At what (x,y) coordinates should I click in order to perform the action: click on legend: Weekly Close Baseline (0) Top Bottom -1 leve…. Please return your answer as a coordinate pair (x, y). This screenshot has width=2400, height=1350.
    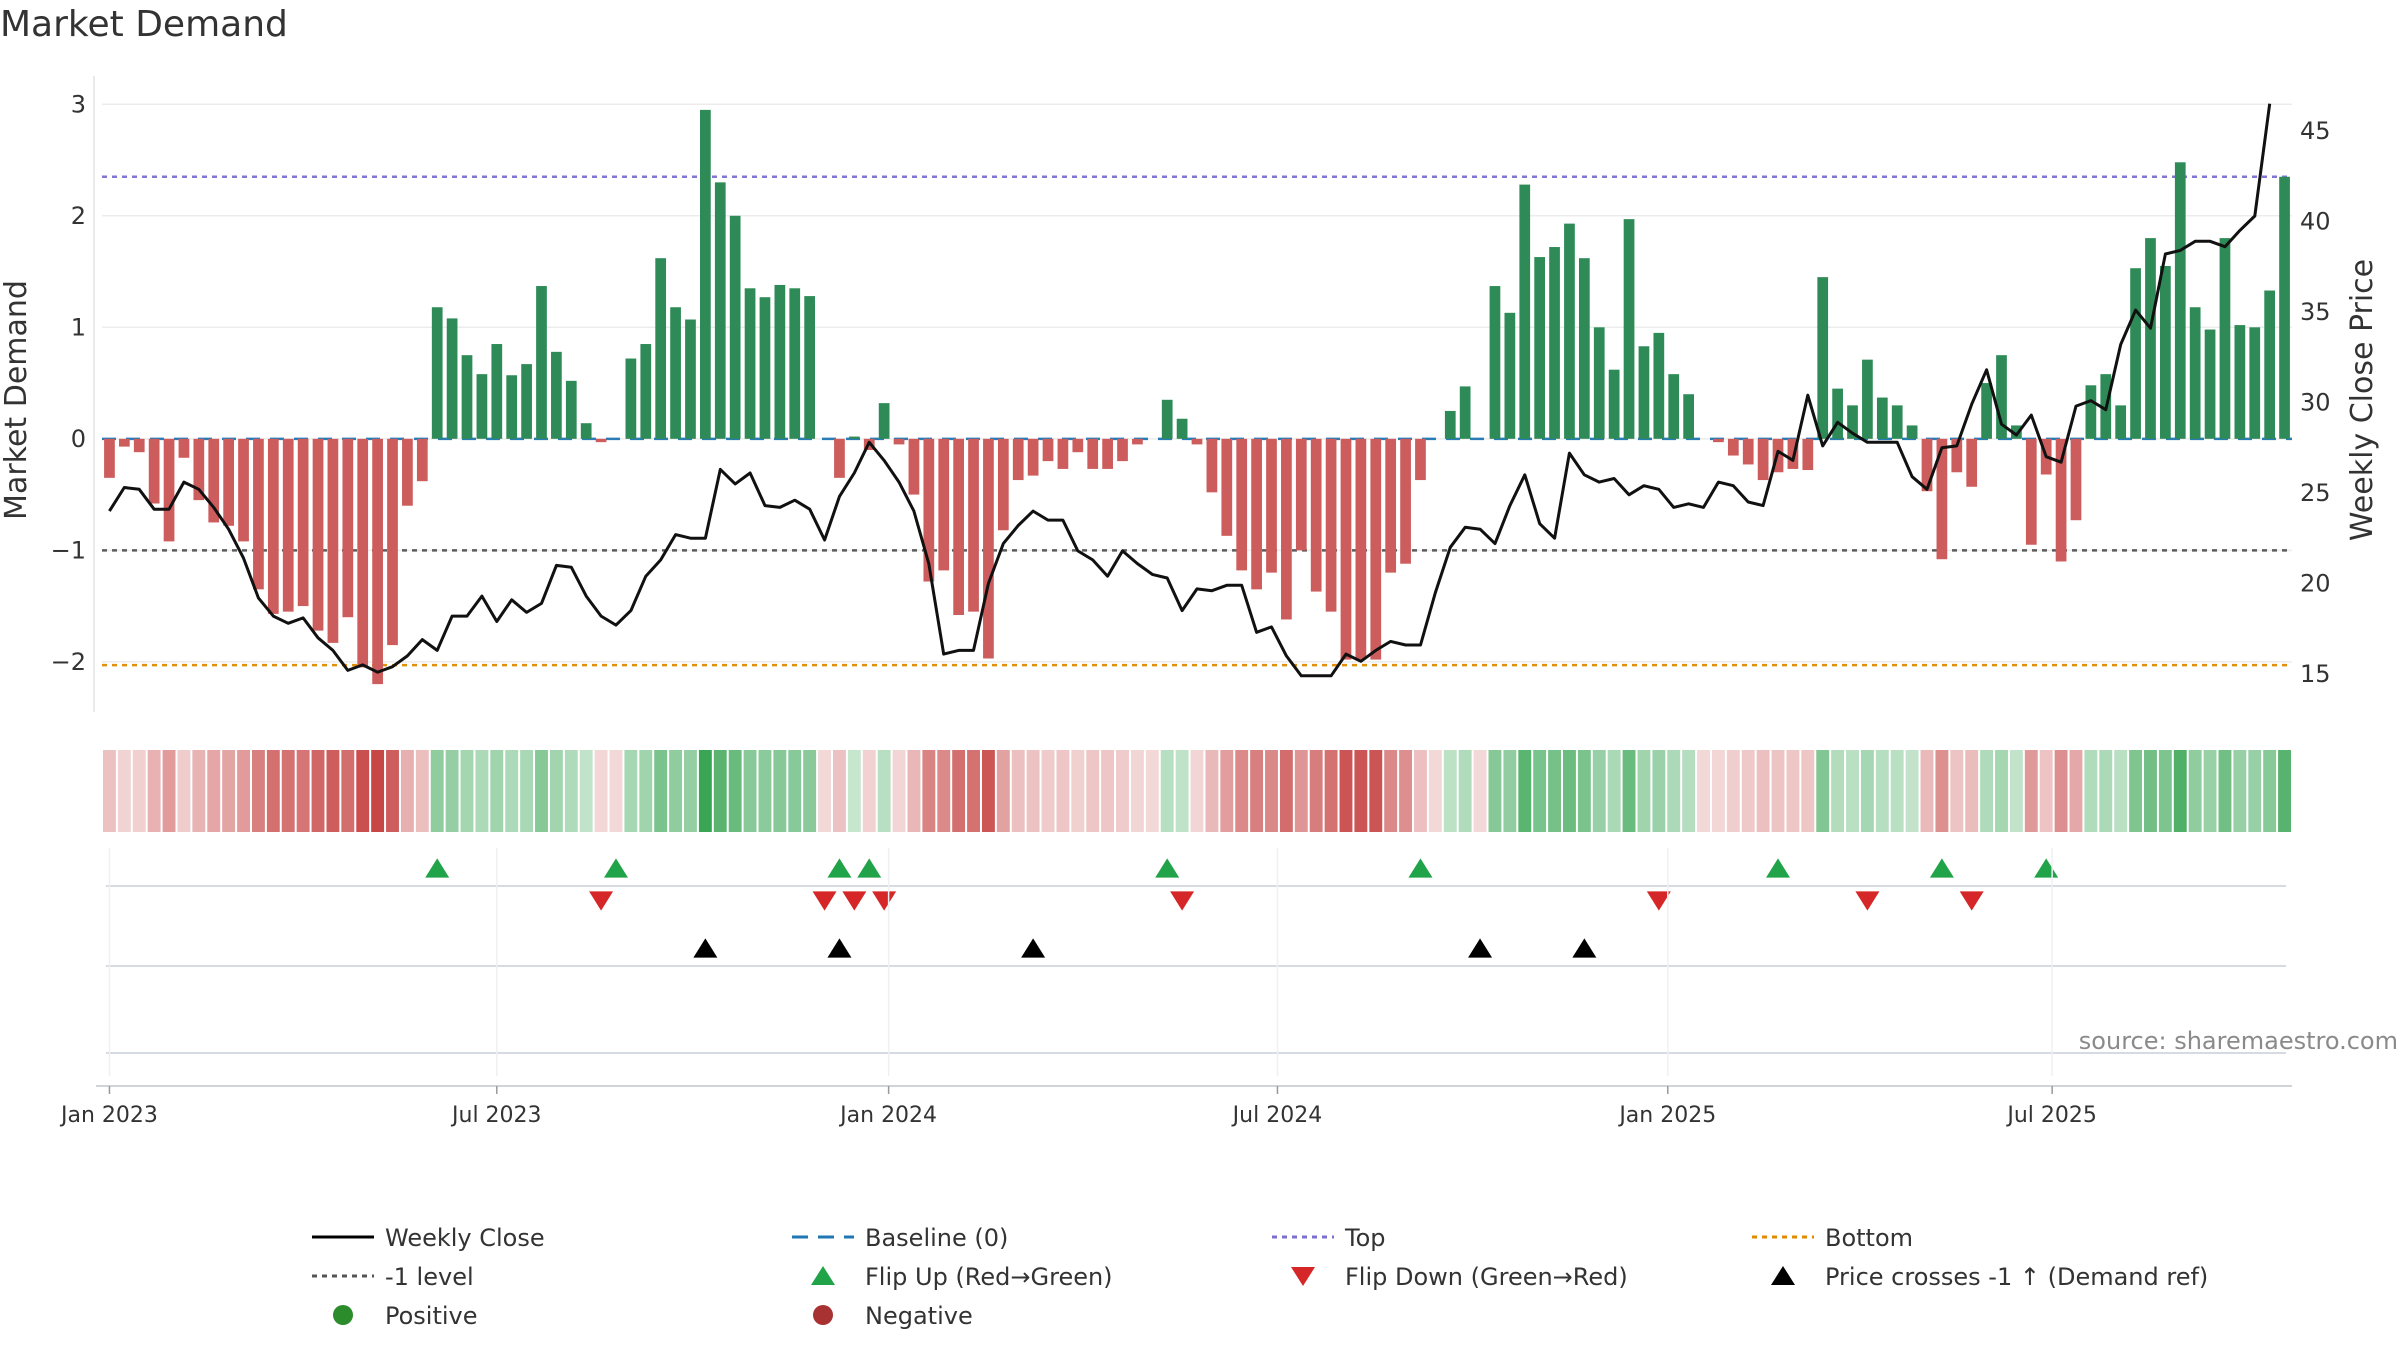
    Looking at the image, I should click on (1260, 1277).